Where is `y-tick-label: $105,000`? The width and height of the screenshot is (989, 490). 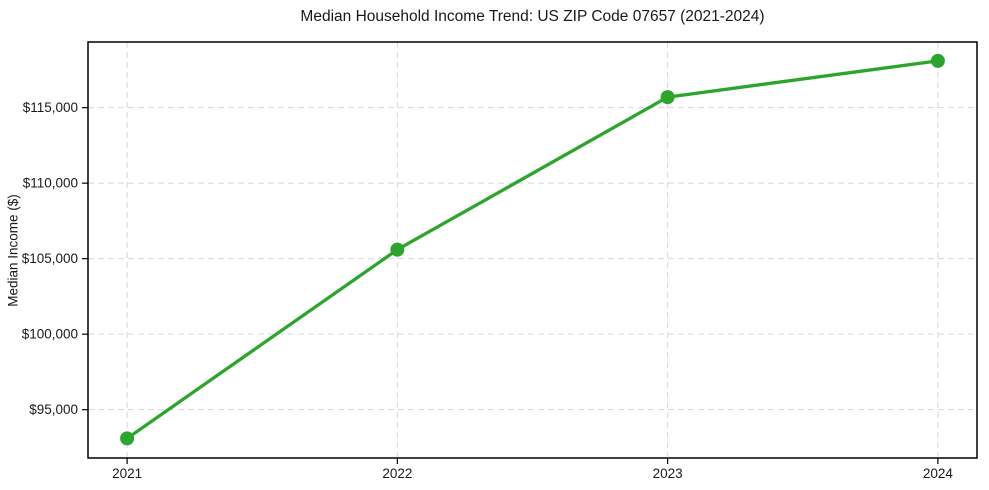 y-tick-label: $105,000 is located at coordinates (50, 258).